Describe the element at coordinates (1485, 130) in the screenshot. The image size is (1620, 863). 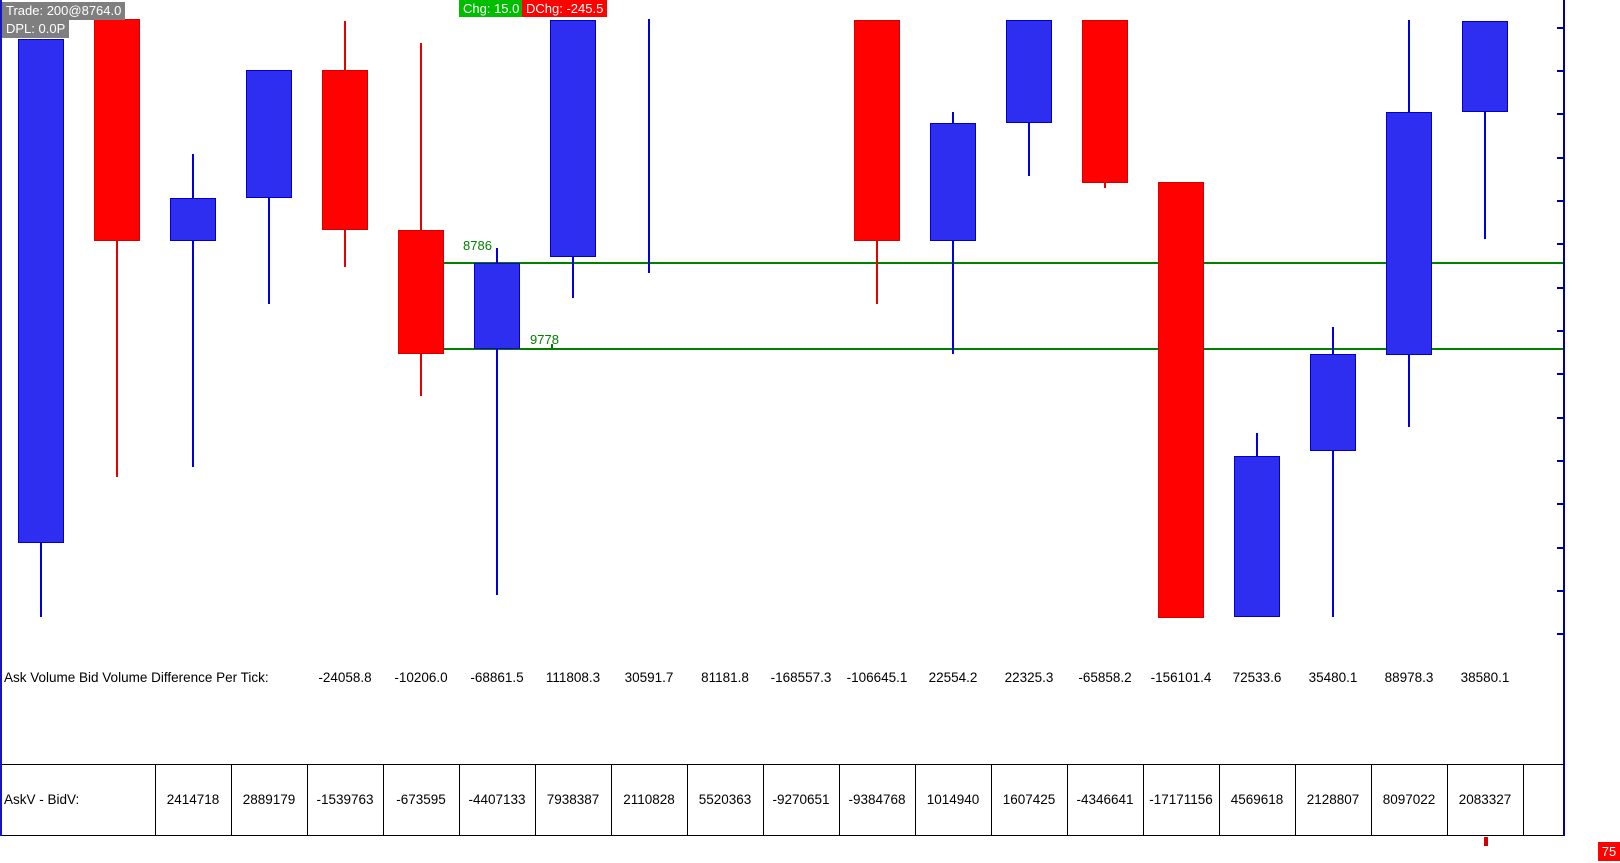
I see `candle-20-wick` at that location.